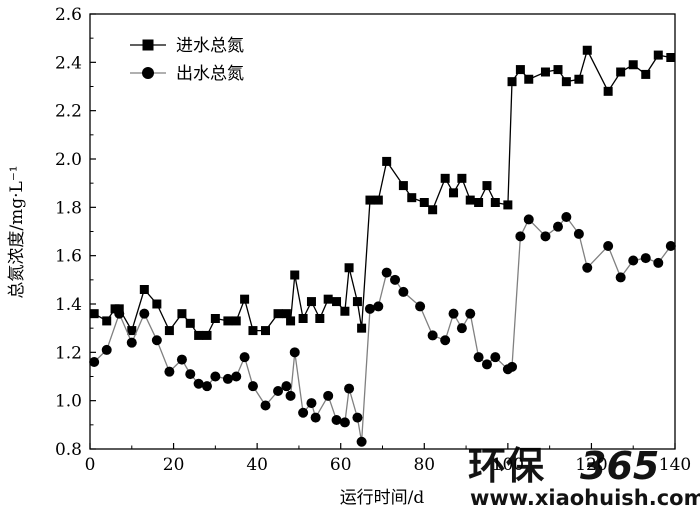 This screenshot has width=700, height=520. I want to click on y-tick-label-6: 2.0, so click(68, 160).